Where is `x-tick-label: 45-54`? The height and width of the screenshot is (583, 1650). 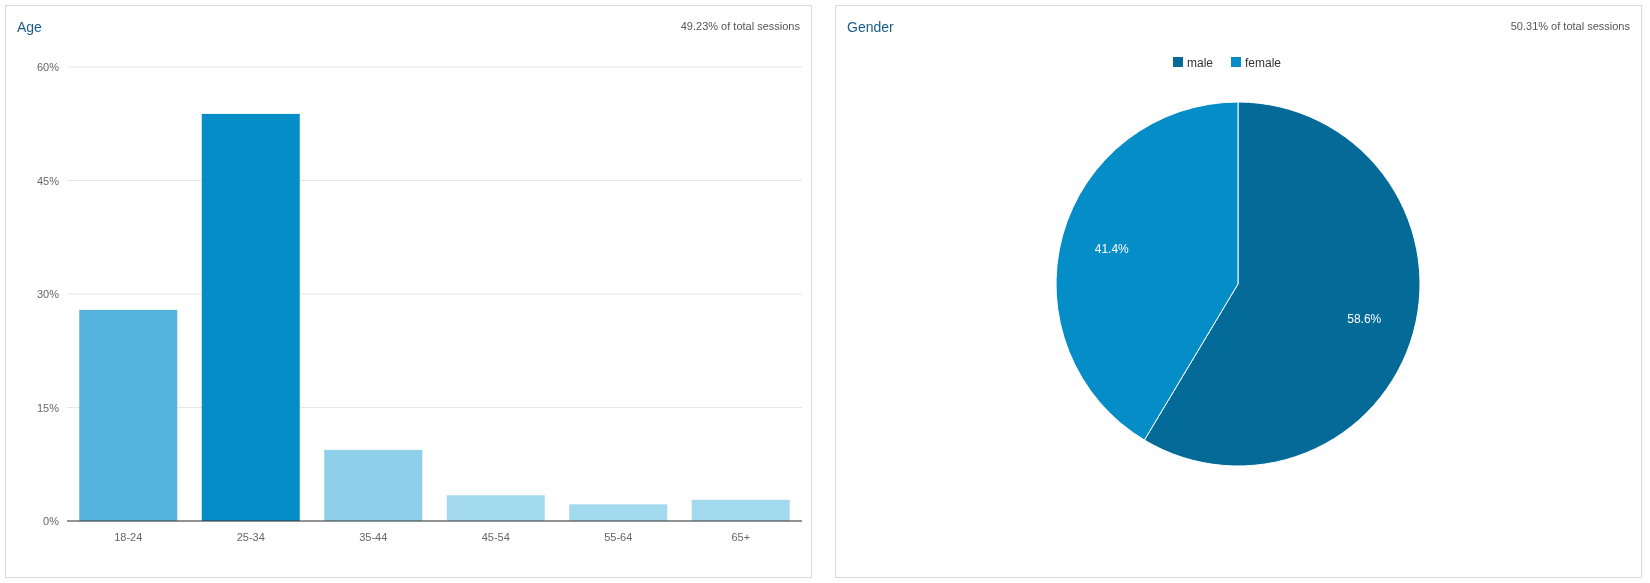
x-tick-label: 45-54 is located at coordinates (495, 537).